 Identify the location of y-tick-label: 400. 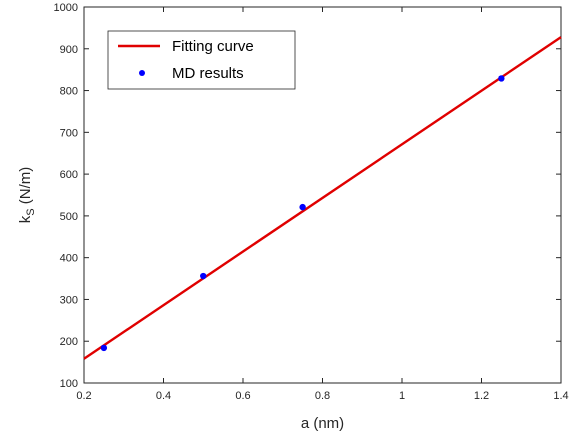
(69, 259).